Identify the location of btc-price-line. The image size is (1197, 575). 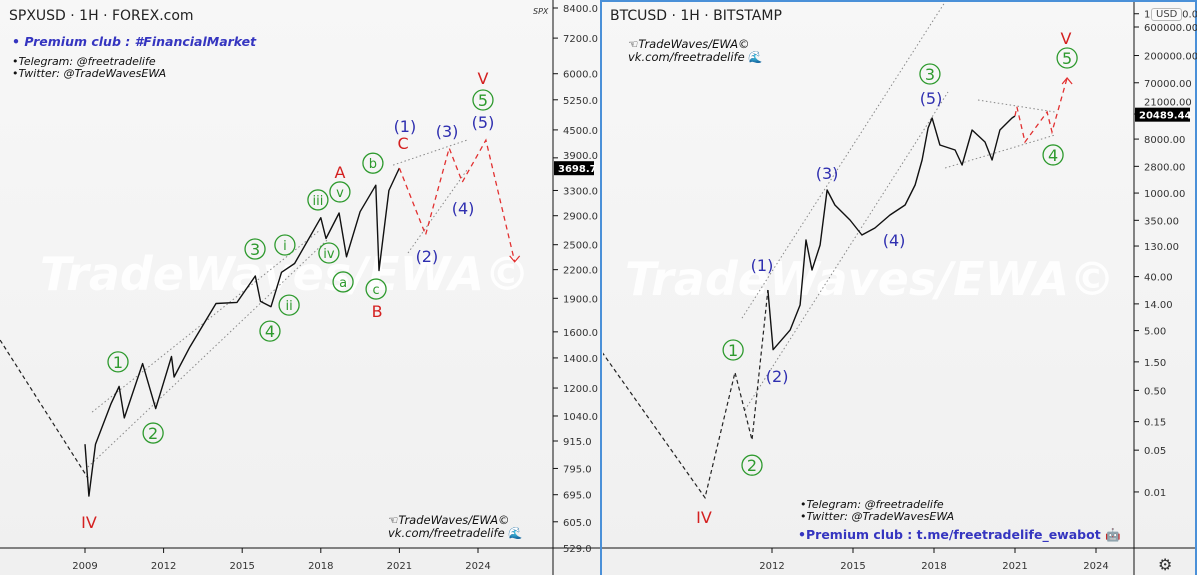
(891, 233).